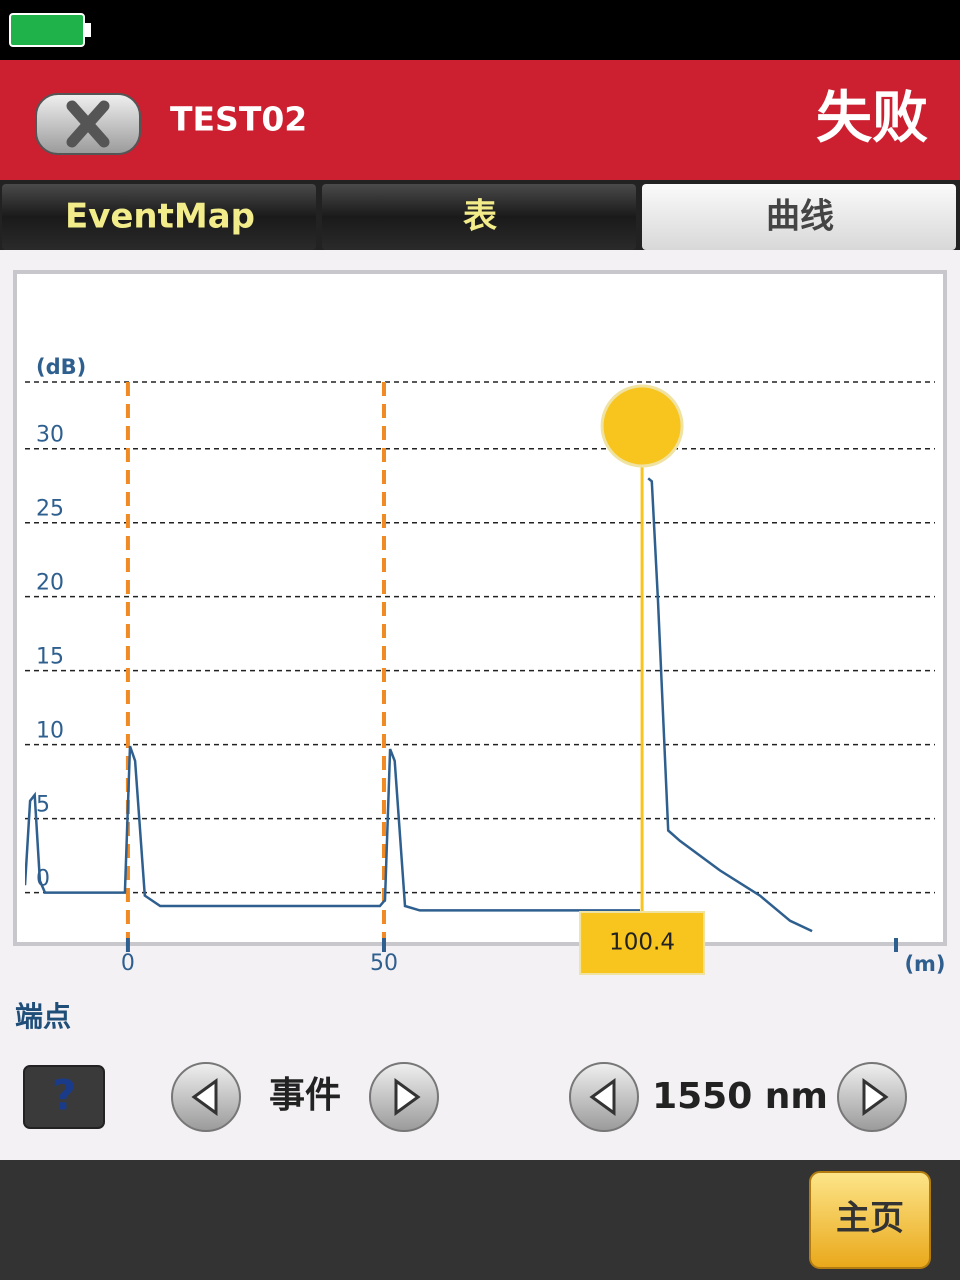 Image resolution: width=960 pixels, height=1280 pixels. What do you see at coordinates (740, 1096) in the screenshot?
I see `wavelength-label: 1550 nm` at bounding box center [740, 1096].